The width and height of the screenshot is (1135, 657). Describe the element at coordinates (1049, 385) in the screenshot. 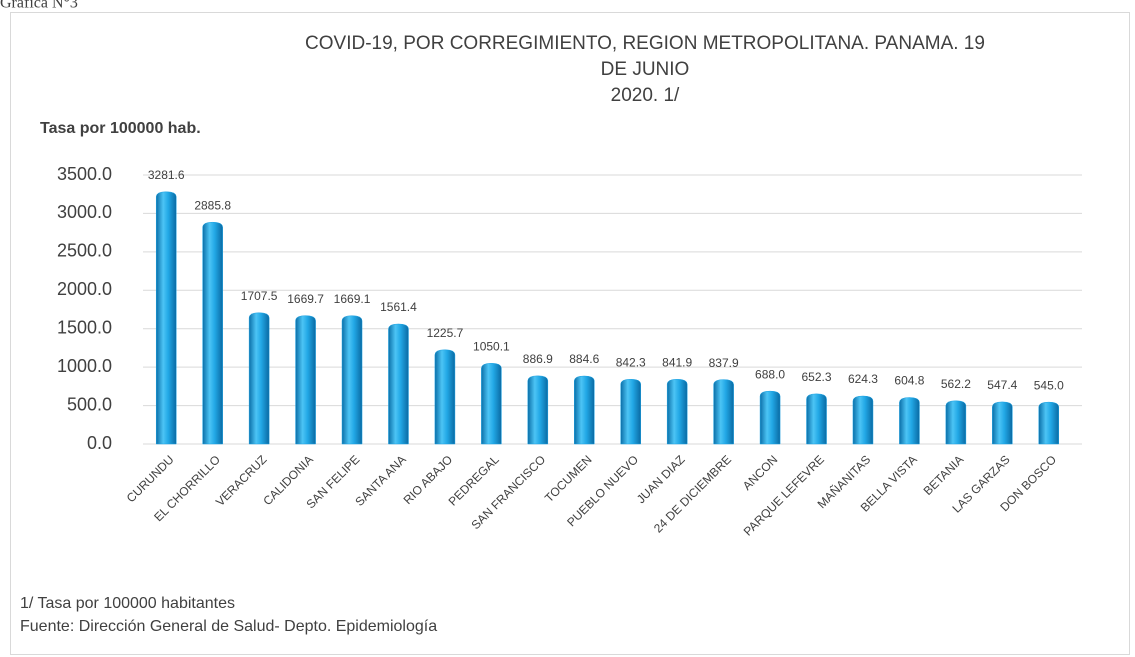

I see `value-label: 545.0` at that location.